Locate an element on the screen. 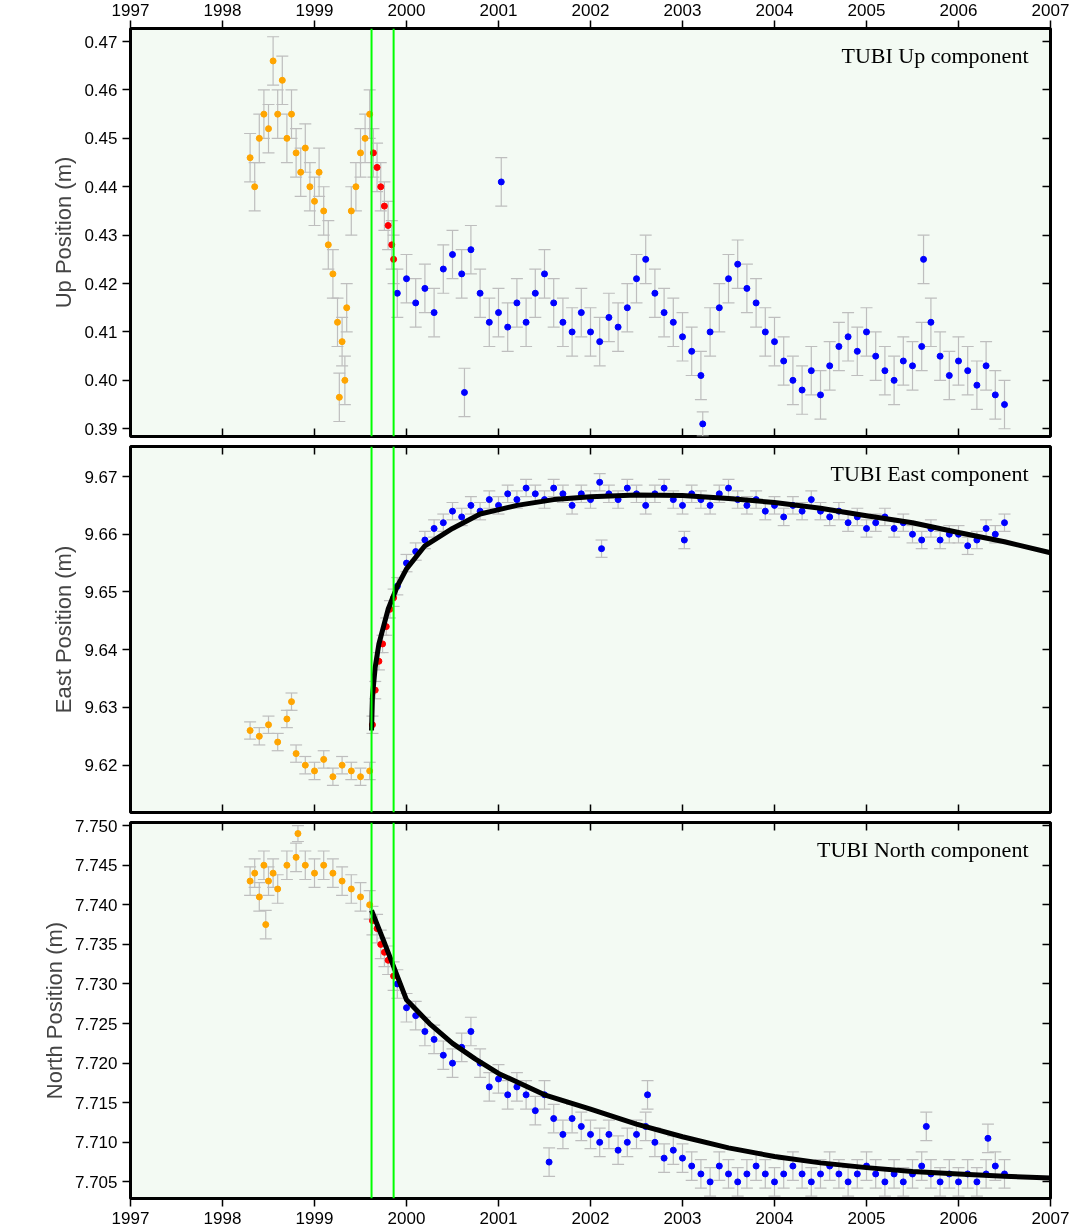 This screenshot has height=1232, width=1072. y-tick-label: 7.725 is located at coordinates (96, 1024).